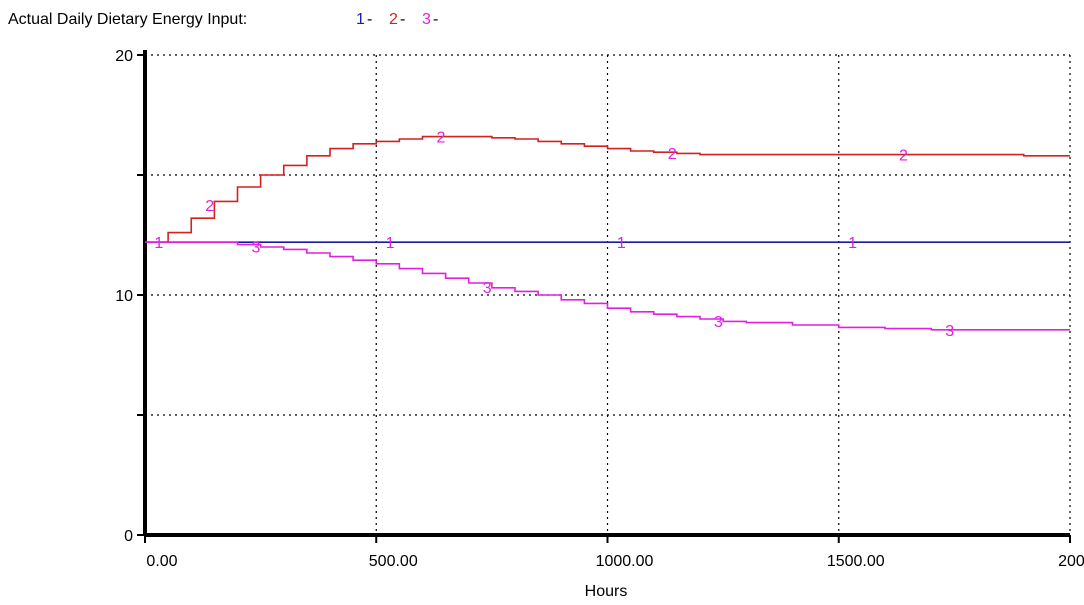 The image size is (1084, 605). I want to click on x-axis-label: Hours, so click(606, 591).